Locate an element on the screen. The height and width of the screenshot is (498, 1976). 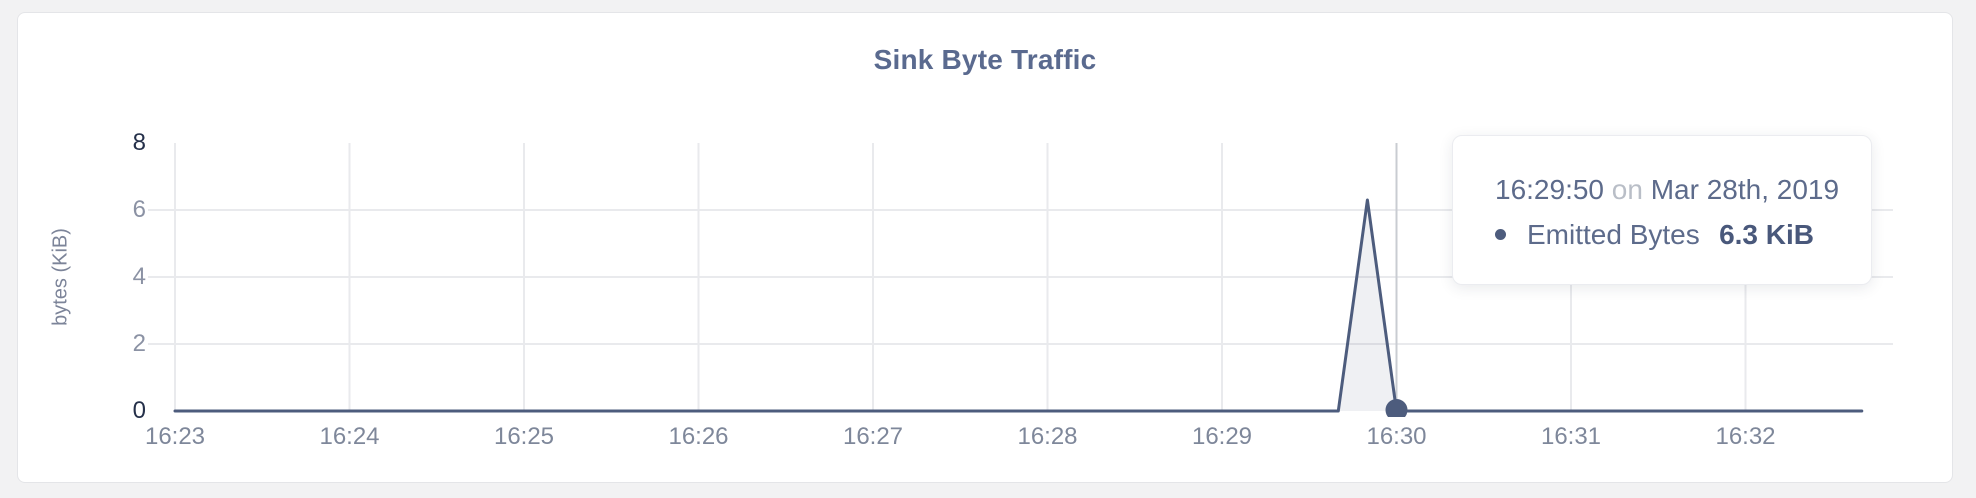
x-tick-label: 16:25 is located at coordinates (524, 436).